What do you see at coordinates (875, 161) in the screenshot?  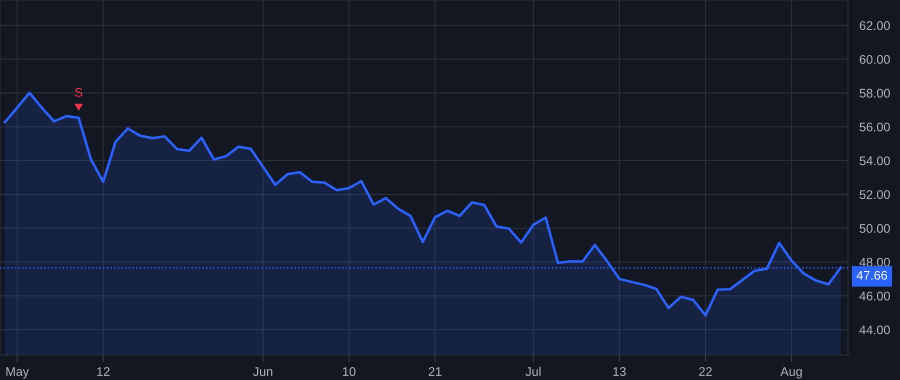 I see `y-tick-label: 54.00` at bounding box center [875, 161].